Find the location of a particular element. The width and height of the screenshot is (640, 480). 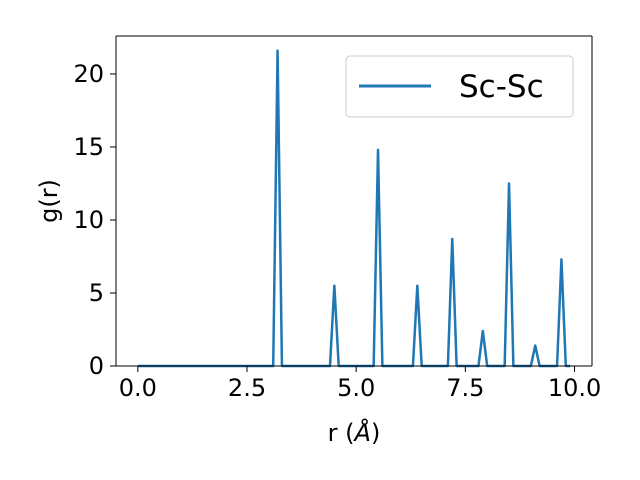

legend: Sc-Sc is located at coordinates (459, 86).